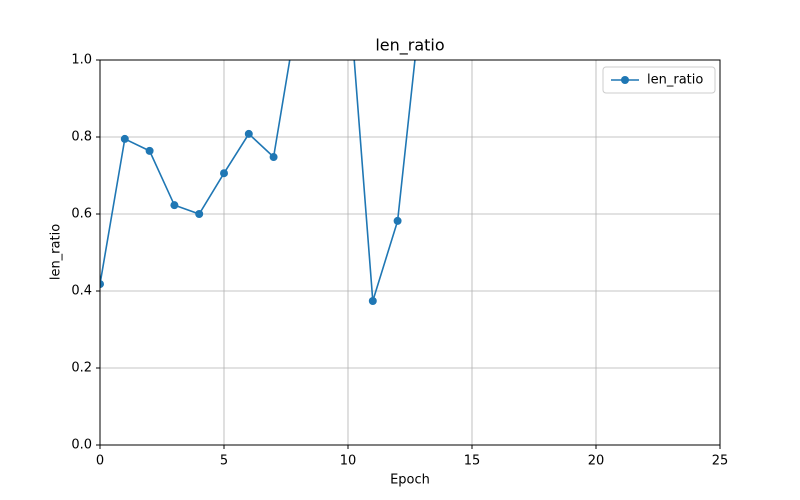 The height and width of the screenshot is (500, 800). Describe the element at coordinates (720, 461) in the screenshot. I see `x-tick-label: 25` at that location.